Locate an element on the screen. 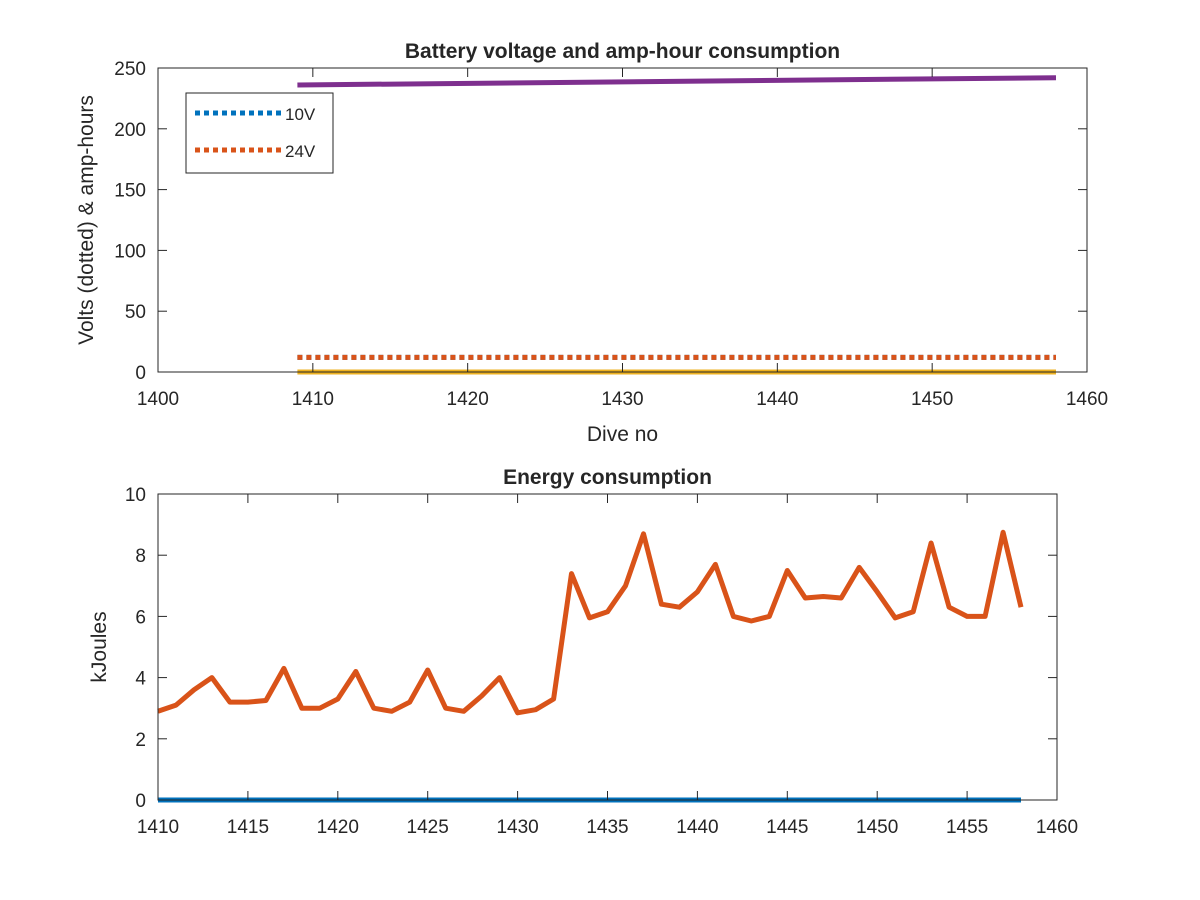 The width and height of the screenshot is (1200, 900). y-tick-label: 2 is located at coordinates (140, 740).